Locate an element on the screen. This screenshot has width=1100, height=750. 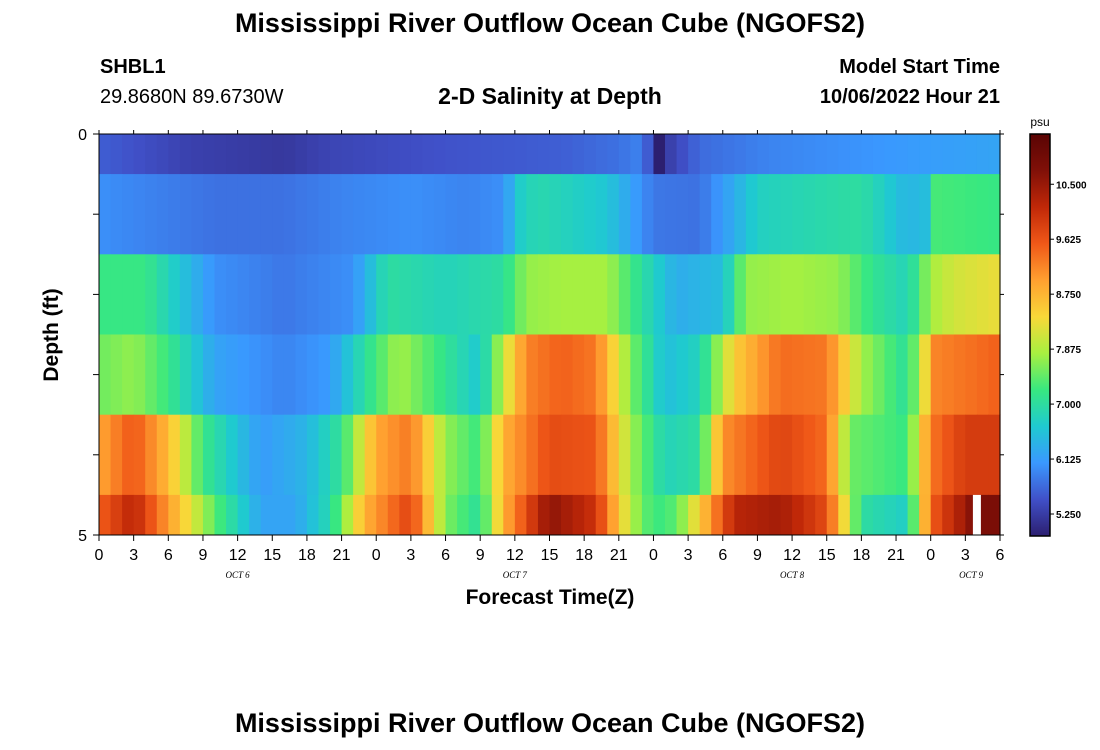
x-tick-label: 3 is located at coordinates (688, 555).